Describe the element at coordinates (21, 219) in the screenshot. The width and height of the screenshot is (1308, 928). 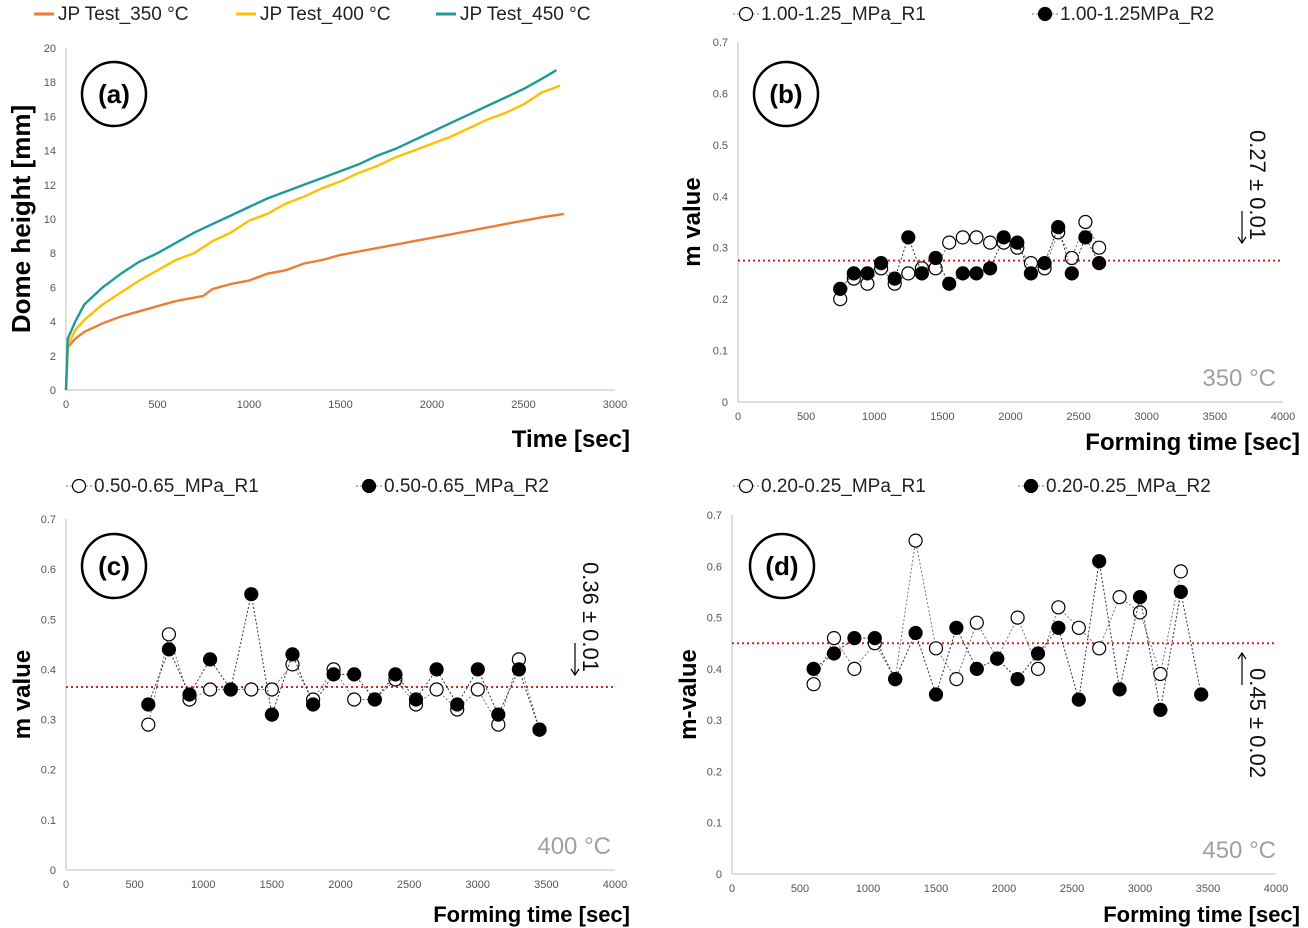
I see `y-axis-title: Dome height [mm]` at that location.